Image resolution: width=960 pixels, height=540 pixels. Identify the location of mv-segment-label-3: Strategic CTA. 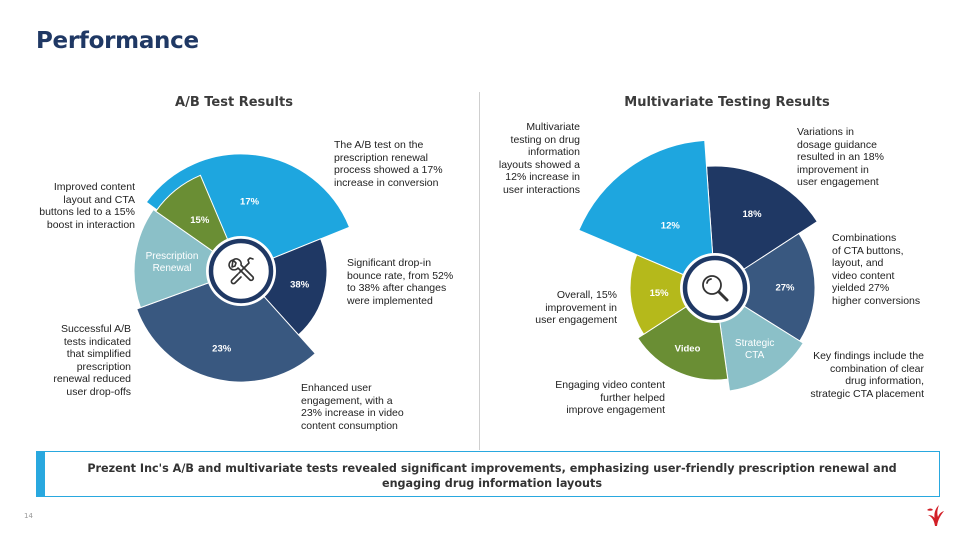
(754, 349).